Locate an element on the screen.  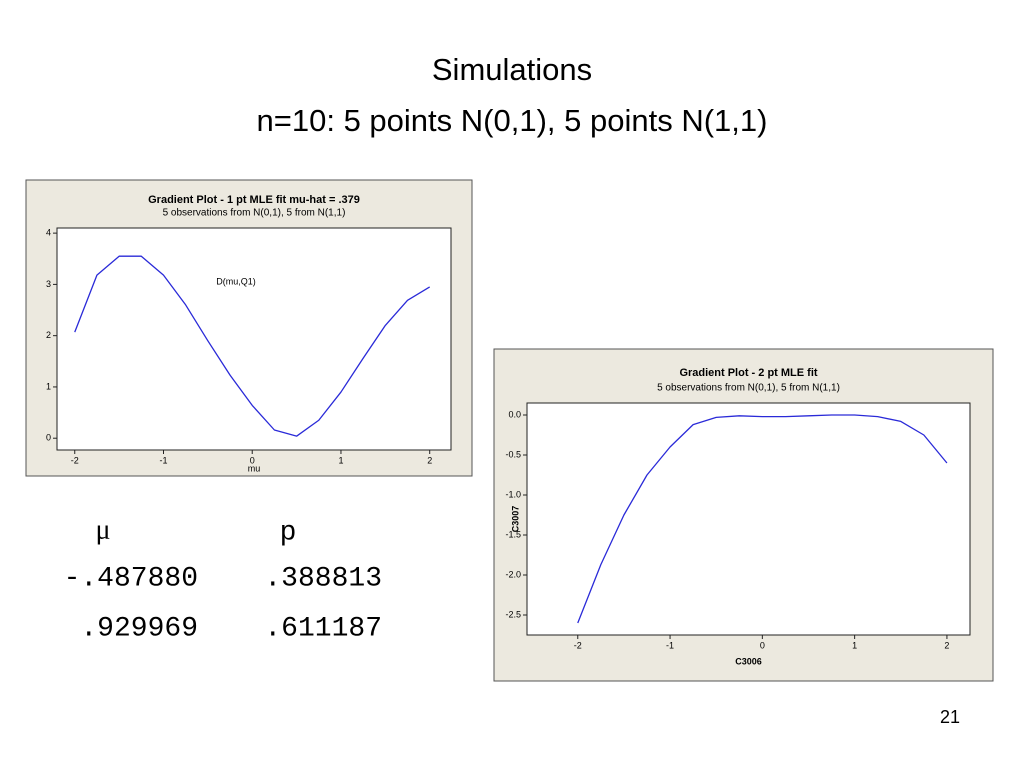
page-number: 21 is located at coordinates (950, 717).